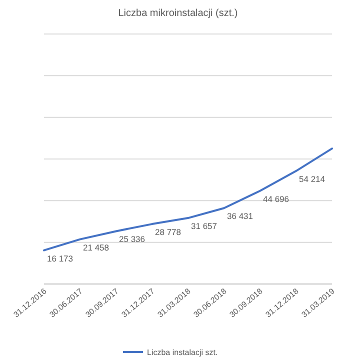 The width and height of the screenshot is (356, 364). I want to click on data-label: 54 214, so click(312, 179).